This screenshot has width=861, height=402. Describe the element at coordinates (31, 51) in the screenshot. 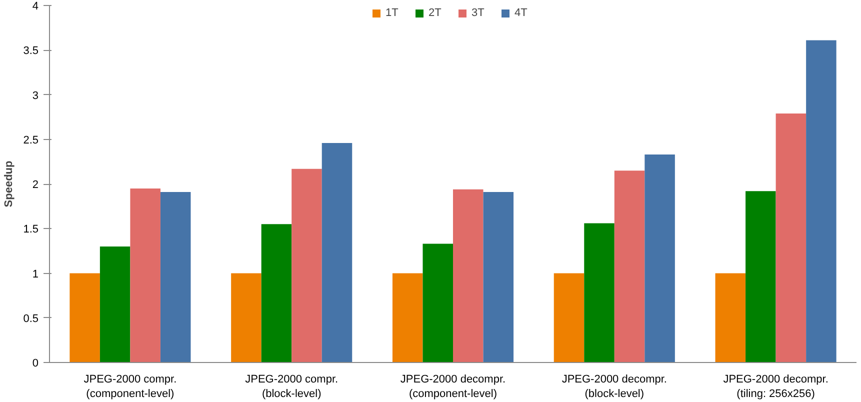

I see `y-tick-label: 3.5` at that location.